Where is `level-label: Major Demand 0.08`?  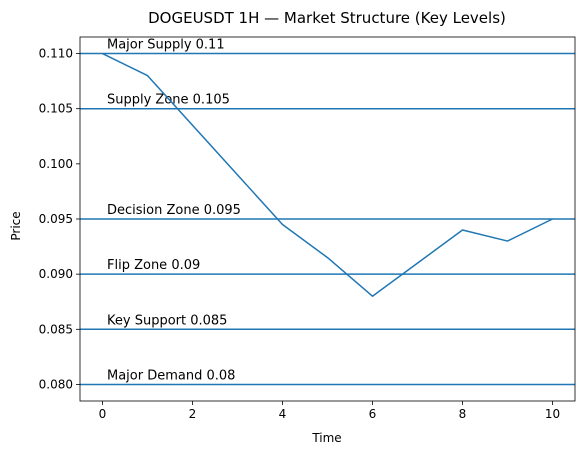
level-label: Major Demand 0.08 is located at coordinates (171, 375).